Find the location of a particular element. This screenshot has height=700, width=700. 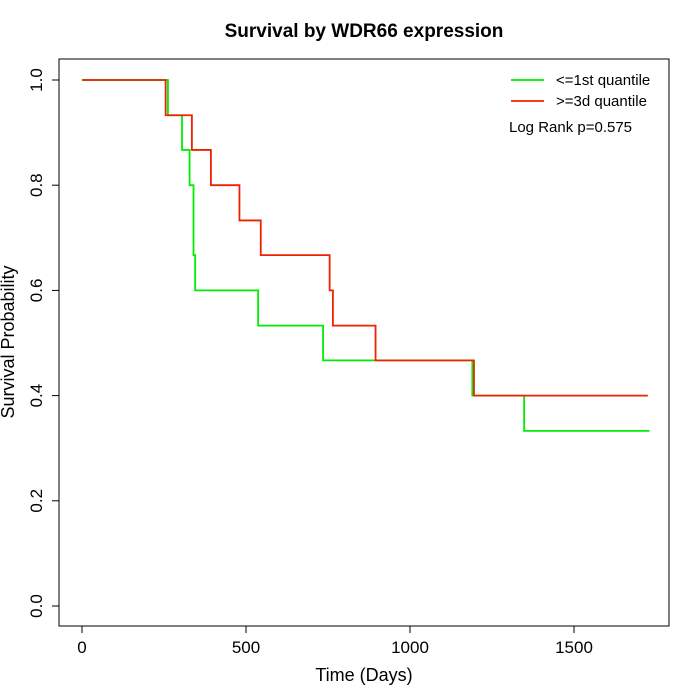

legend: <=1st quantile >=3d quantile is located at coordinates (580, 91).